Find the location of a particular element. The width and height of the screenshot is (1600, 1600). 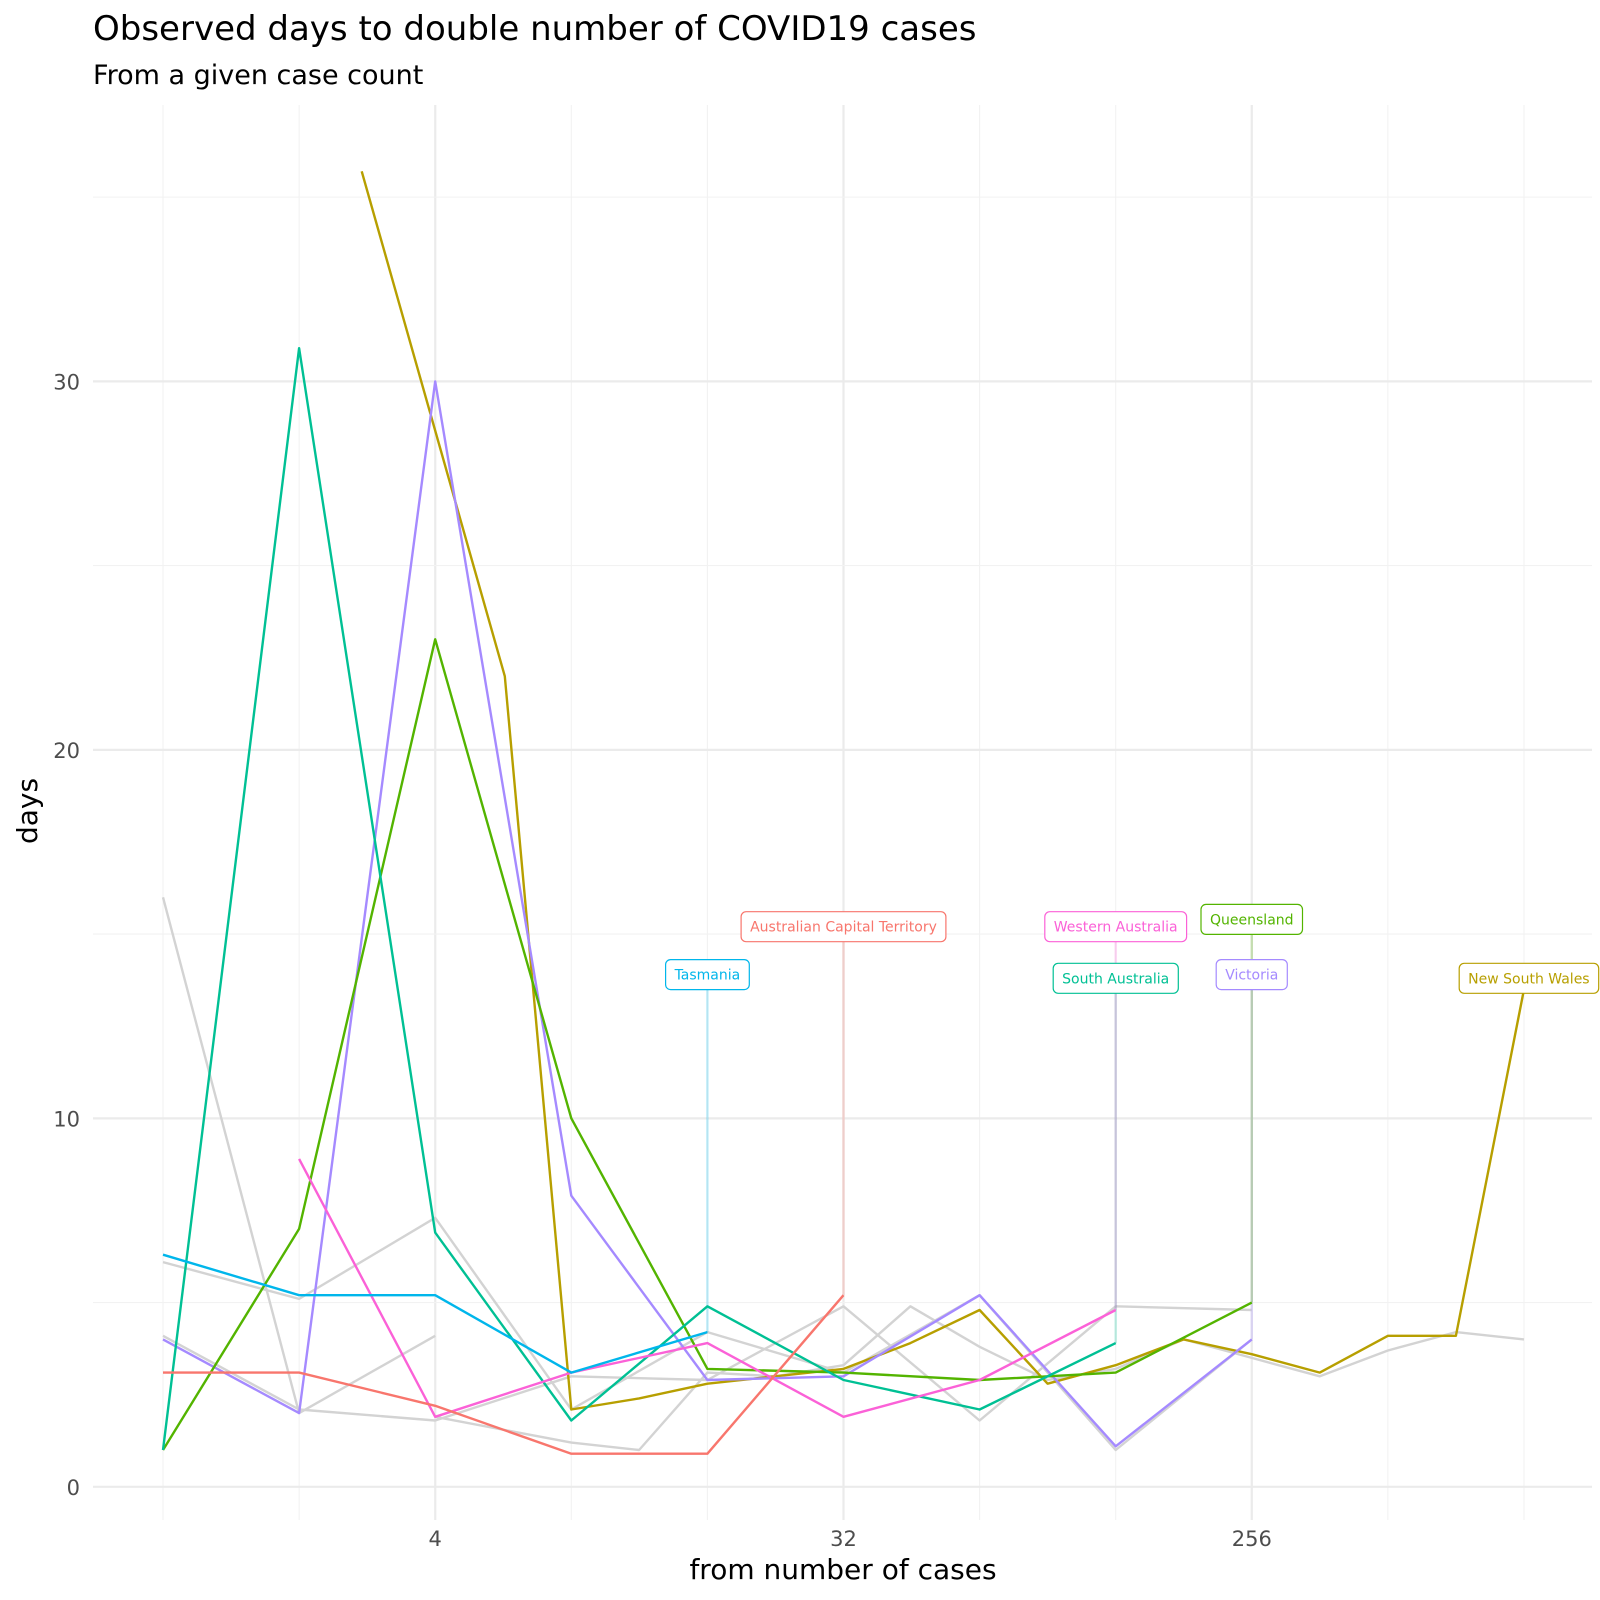

y-axis-ticks: 0 10 20 30 is located at coordinates (66, 934).